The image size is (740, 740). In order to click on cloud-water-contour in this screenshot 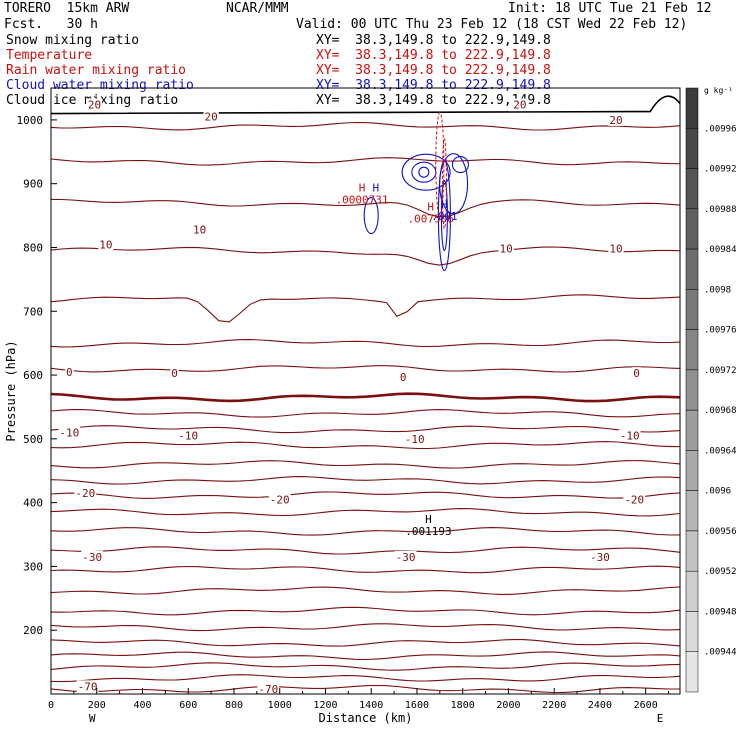, I will do `click(460, 164)`.